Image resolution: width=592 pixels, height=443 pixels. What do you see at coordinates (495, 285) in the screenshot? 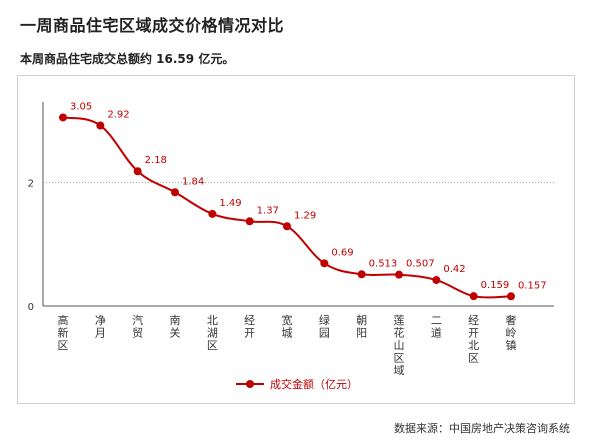
I see `data-label: 0.159` at bounding box center [495, 285].